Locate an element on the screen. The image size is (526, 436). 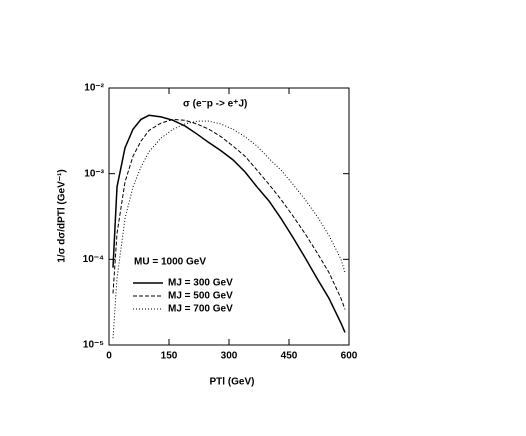
annotation: σ (e⁻p -> e⁺J) is located at coordinates (215, 104).